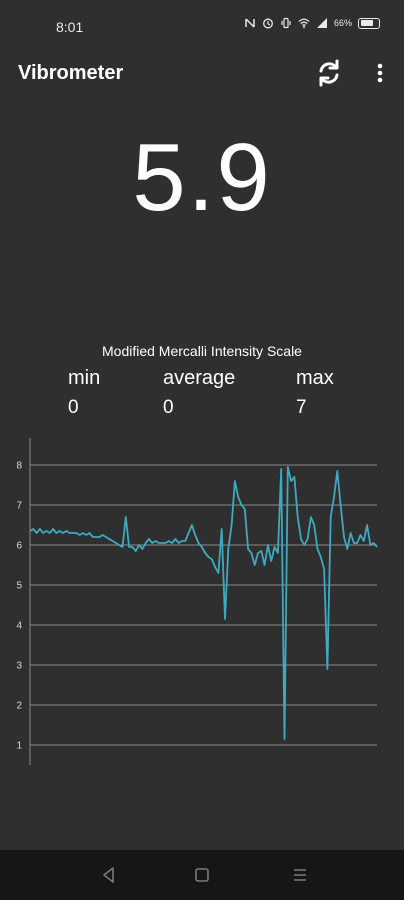 Image resolution: width=404 pixels, height=900 pixels. I want to click on back-icon, so click(109, 875).